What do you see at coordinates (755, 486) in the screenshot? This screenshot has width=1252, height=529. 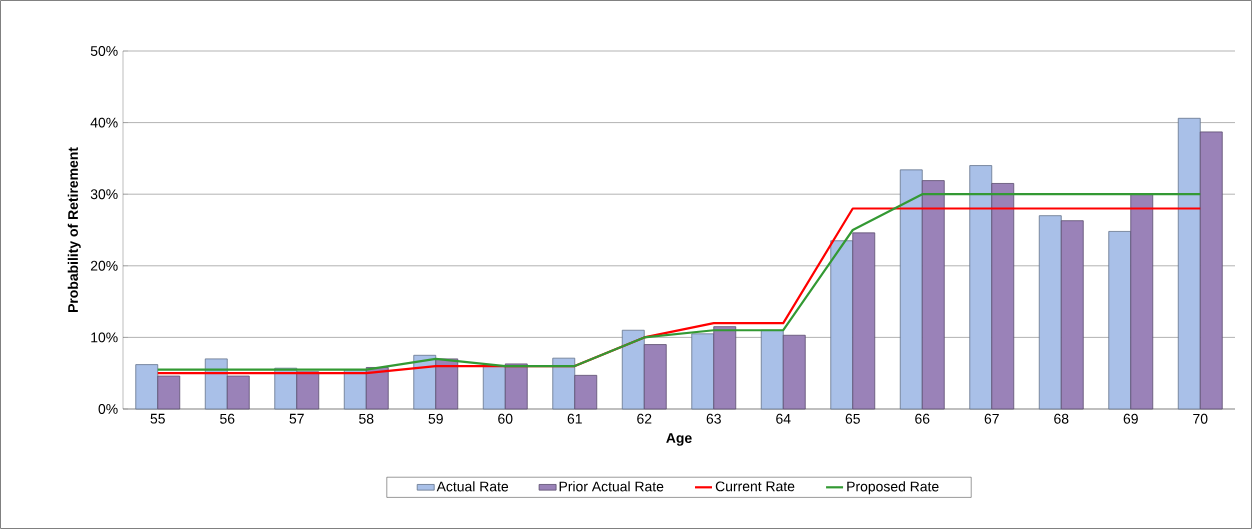 I see `legend-label: Current Rate` at bounding box center [755, 486].